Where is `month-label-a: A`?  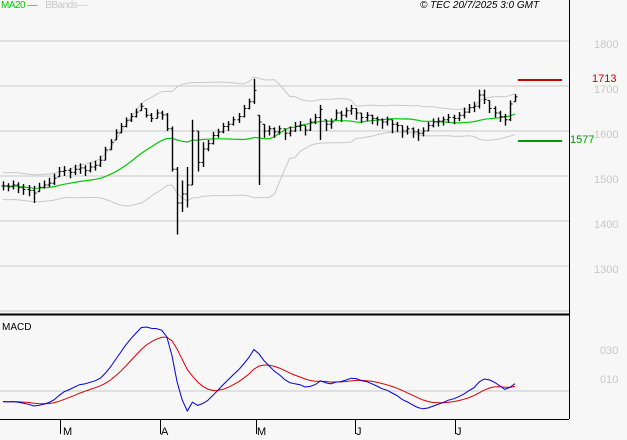 month-label-a: A is located at coordinates (165, 432).